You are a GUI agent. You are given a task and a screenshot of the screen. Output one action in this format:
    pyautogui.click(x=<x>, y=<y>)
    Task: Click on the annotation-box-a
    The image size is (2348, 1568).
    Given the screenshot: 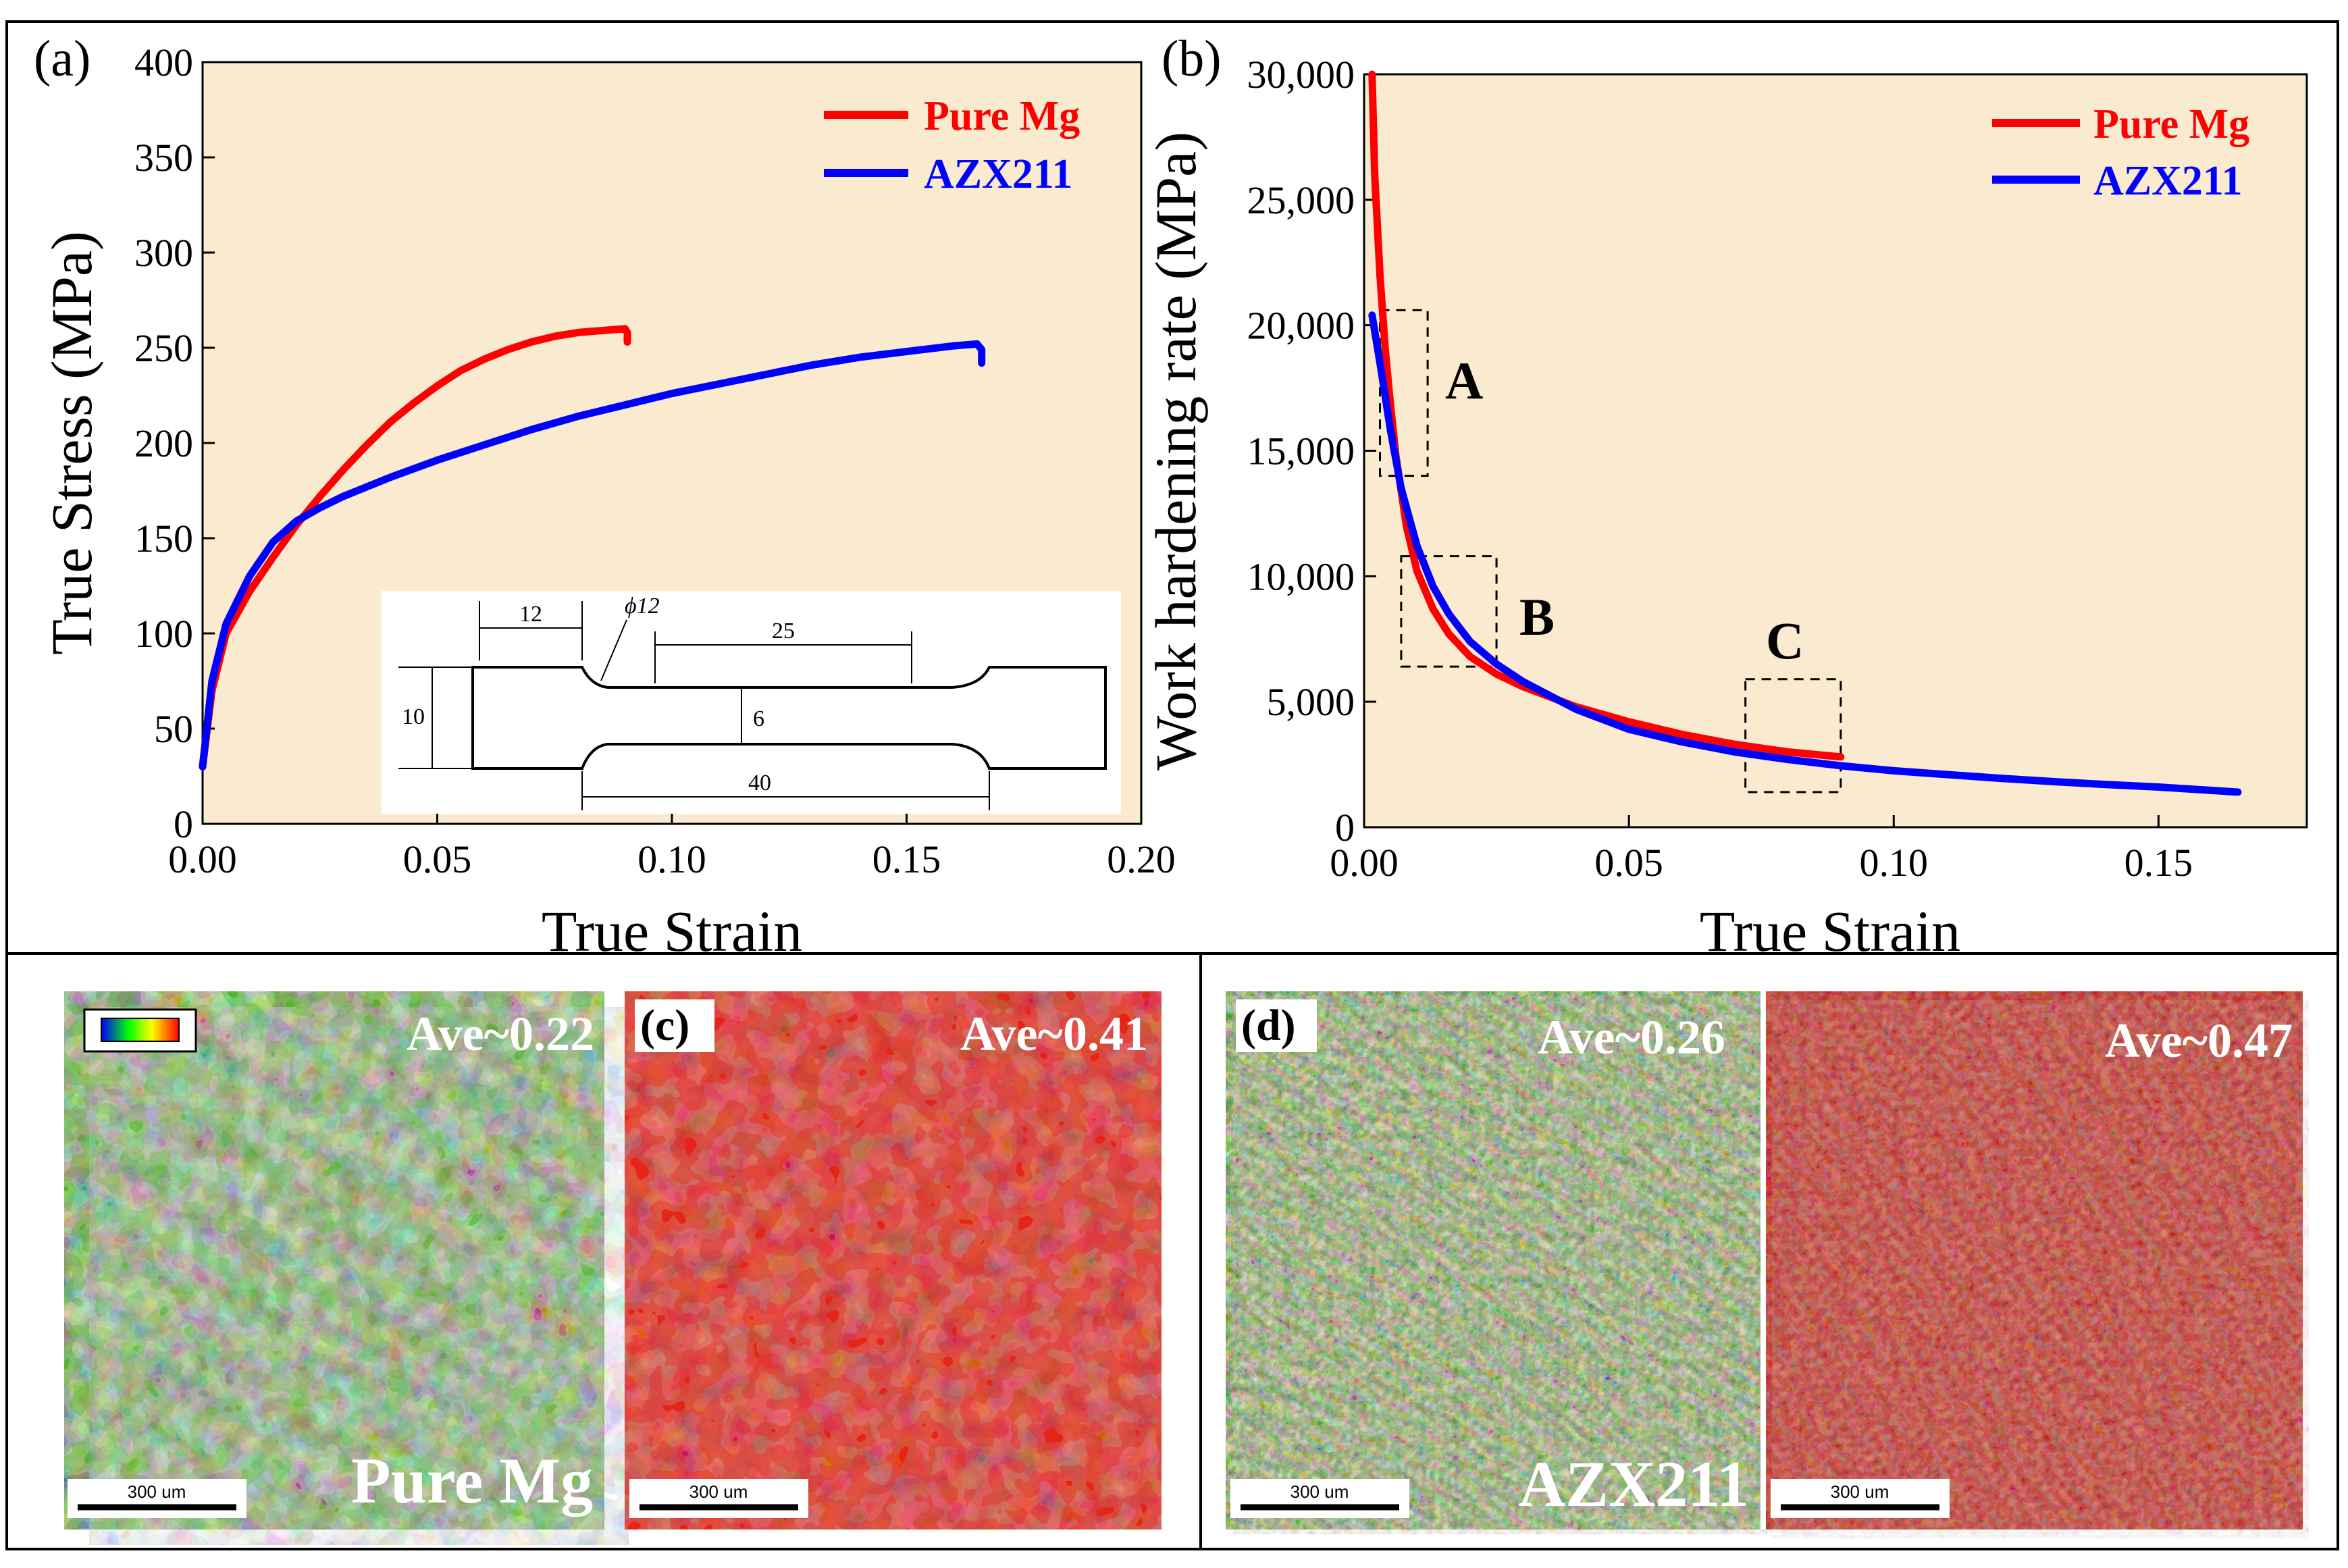 What is the action you would take?
    pyautogui.click(x=1404, y=393)
    